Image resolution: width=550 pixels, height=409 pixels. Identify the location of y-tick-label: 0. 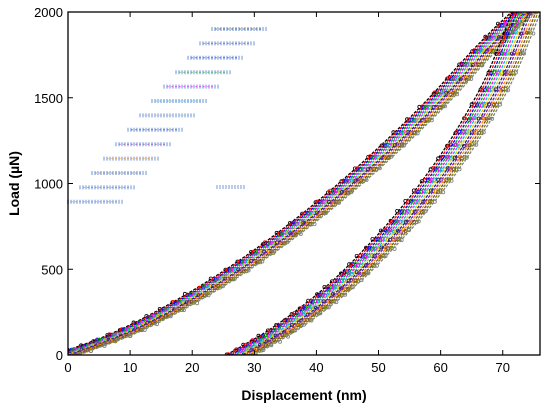
(59, 355).